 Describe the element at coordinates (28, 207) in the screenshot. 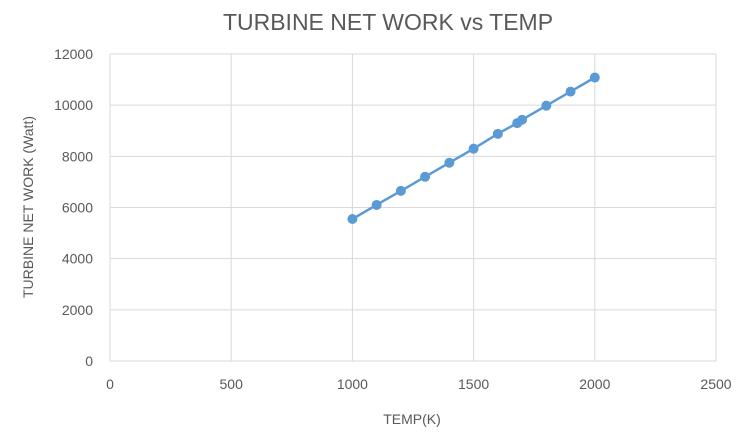

I see `y-axis-label: TURBINE NET WORK (Watt)` at that location.